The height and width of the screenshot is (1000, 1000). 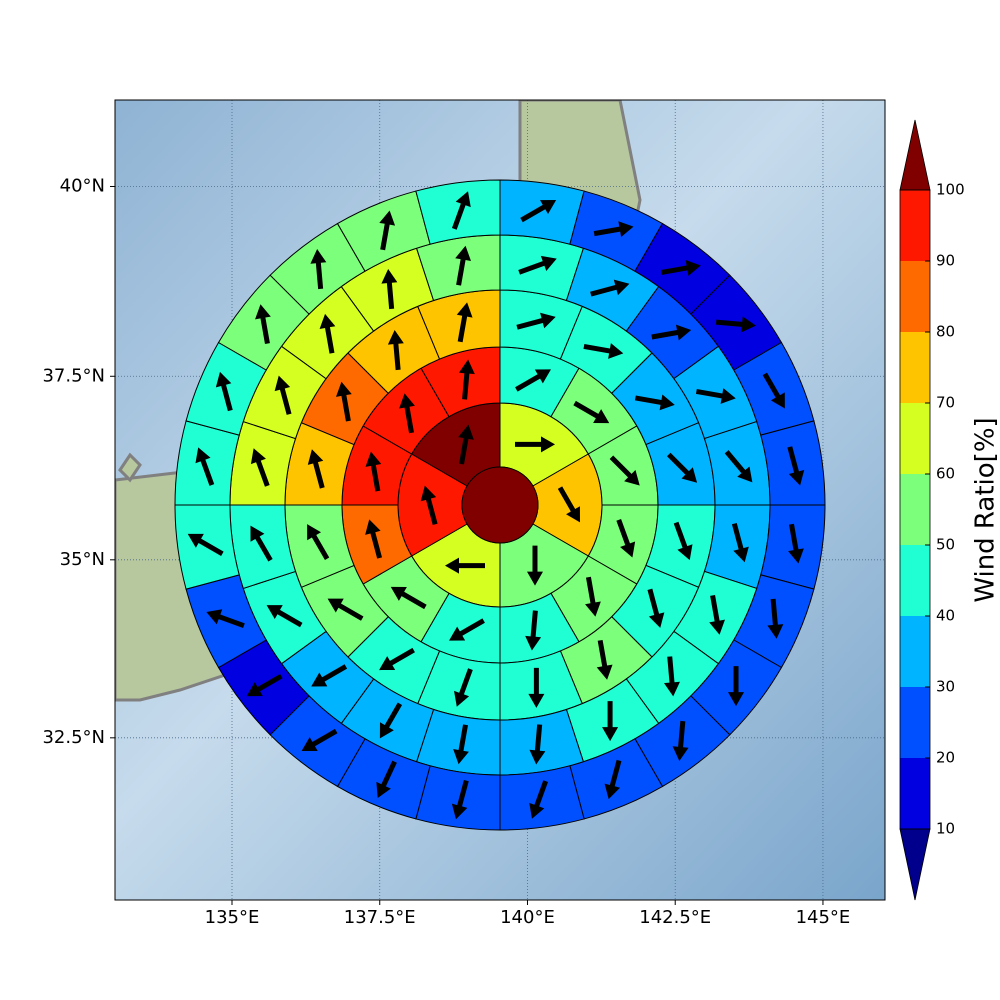 I want to click on colorbar-frame, so click(x=915, y=509).